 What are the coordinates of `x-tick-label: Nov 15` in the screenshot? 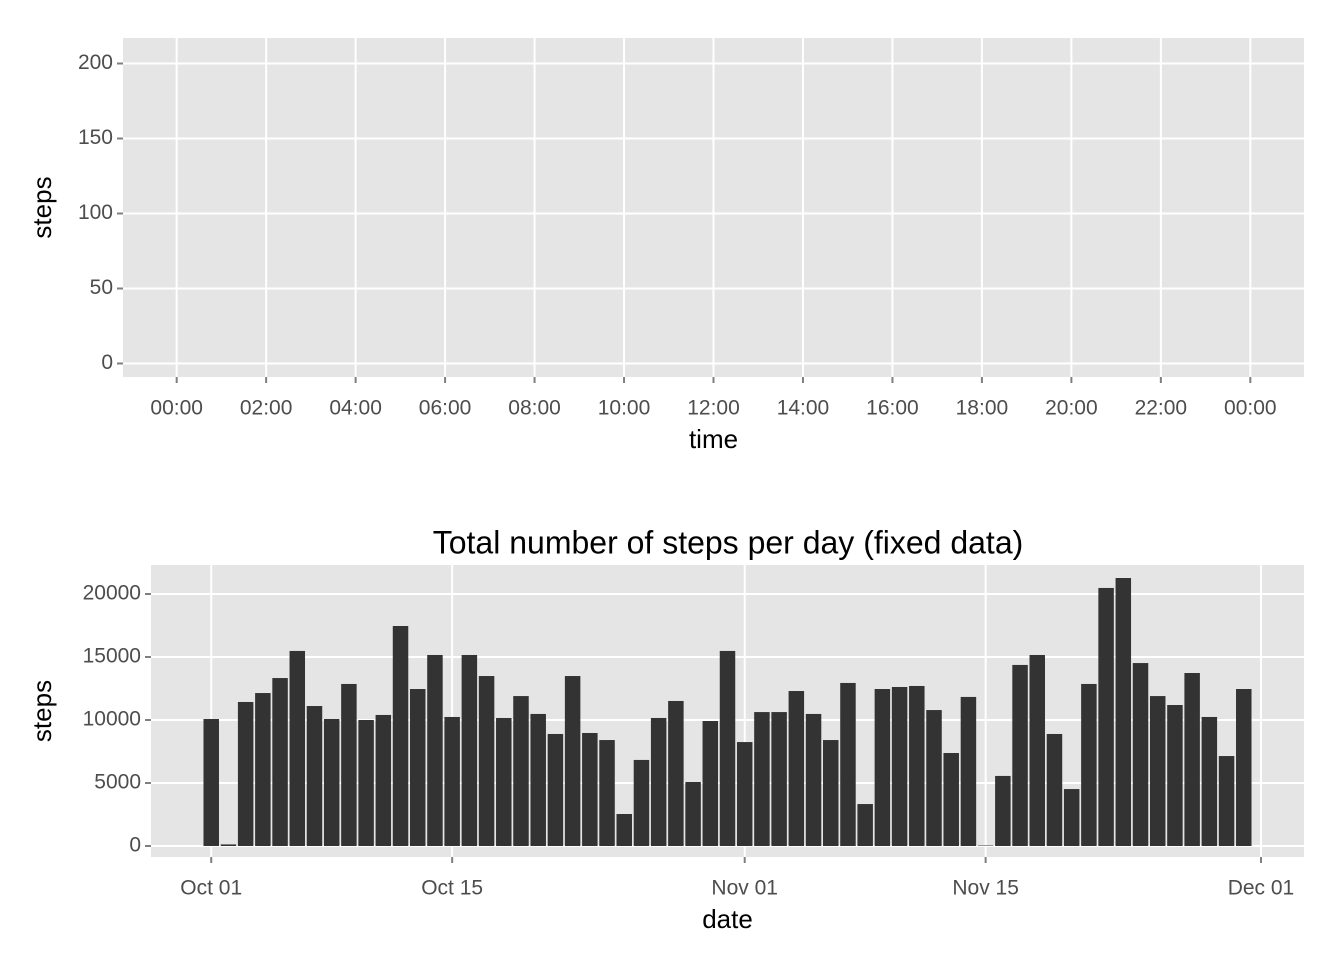 It's located at (985, 888).